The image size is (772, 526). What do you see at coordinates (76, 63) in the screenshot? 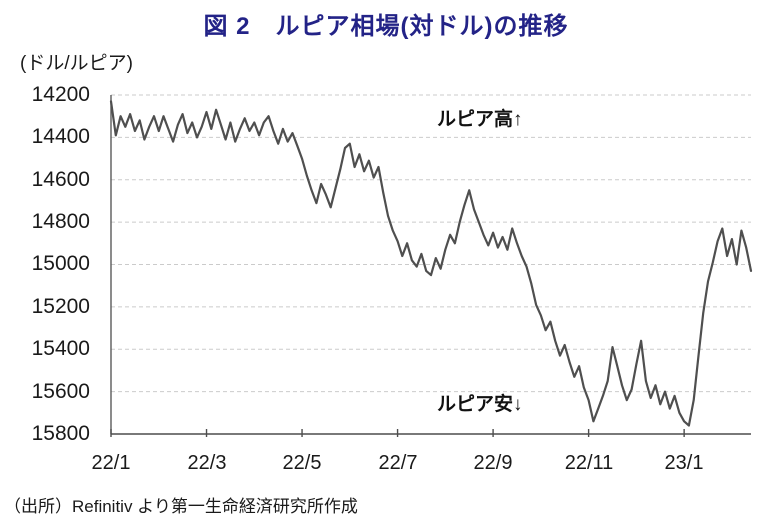
I see `y-axis-unit-label: (ドル/ルピア)` at bounding box center [76, 63].